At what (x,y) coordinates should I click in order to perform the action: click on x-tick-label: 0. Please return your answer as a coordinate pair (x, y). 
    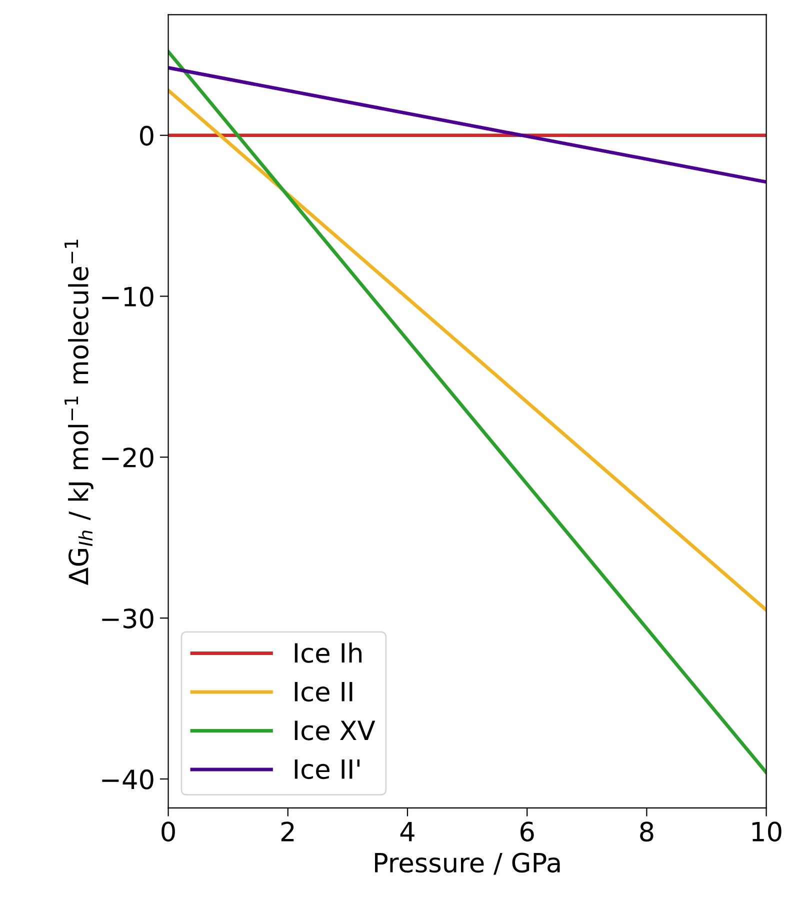
    Looking at the image, I should click on (168, 832).